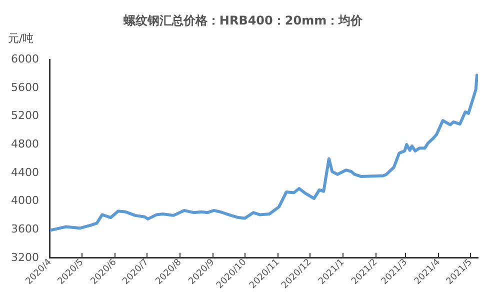 This screenshot has width=500, height=303. I want to click on y-tick-label: 5200, so click(24, 115).